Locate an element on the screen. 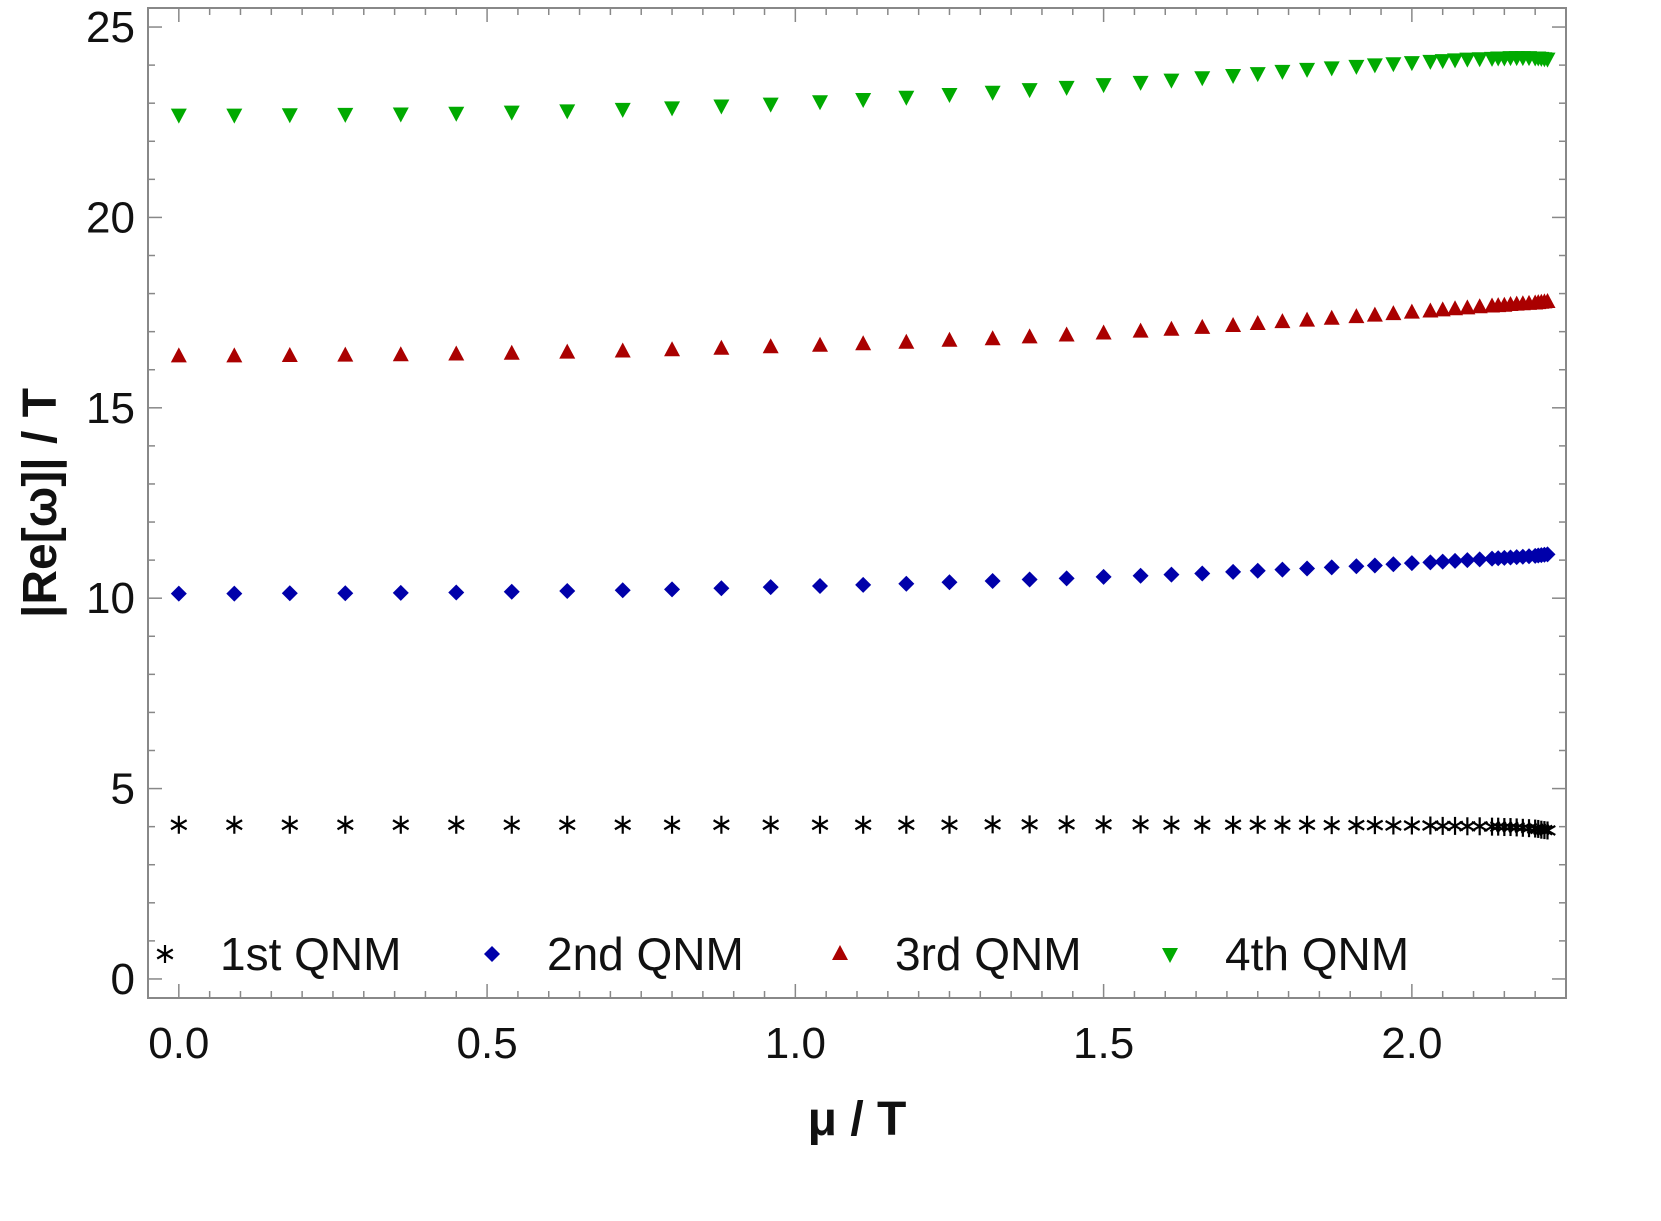  series is located at coordinates (863, 827).